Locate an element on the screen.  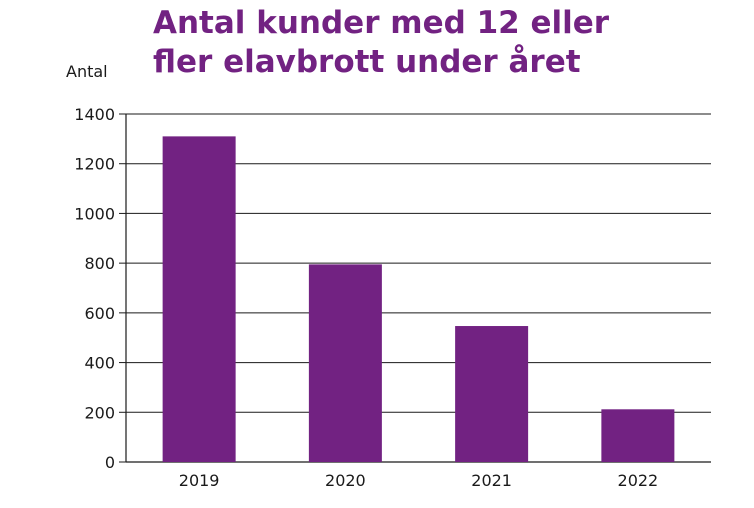
x-tick-label: 2021 is located at coordinates (491, 480).